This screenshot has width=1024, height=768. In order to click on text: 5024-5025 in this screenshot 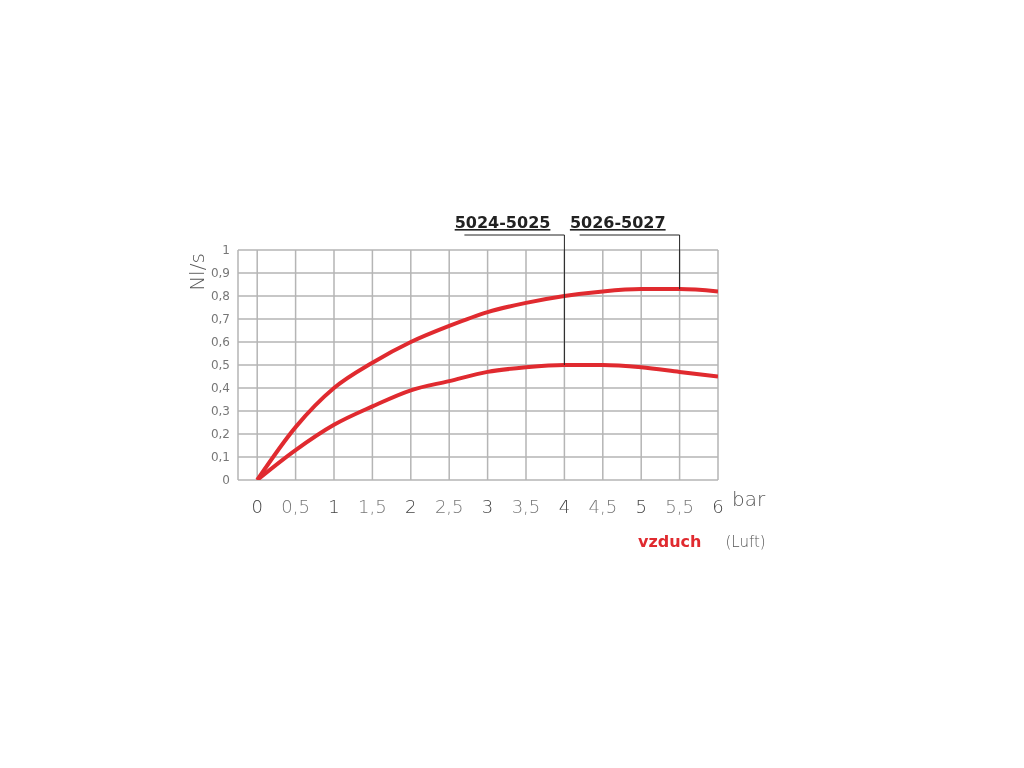, I will do `click(502, 222)`.